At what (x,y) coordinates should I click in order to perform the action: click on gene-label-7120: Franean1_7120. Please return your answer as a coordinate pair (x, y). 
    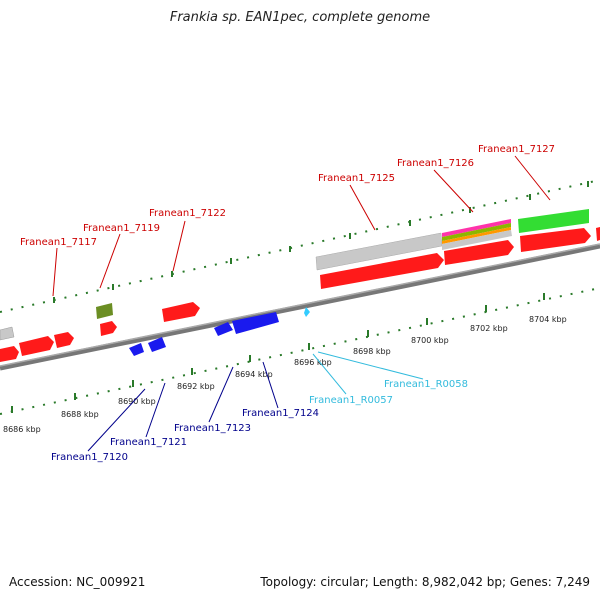
    Looking at the image, I should click on (89, 457).